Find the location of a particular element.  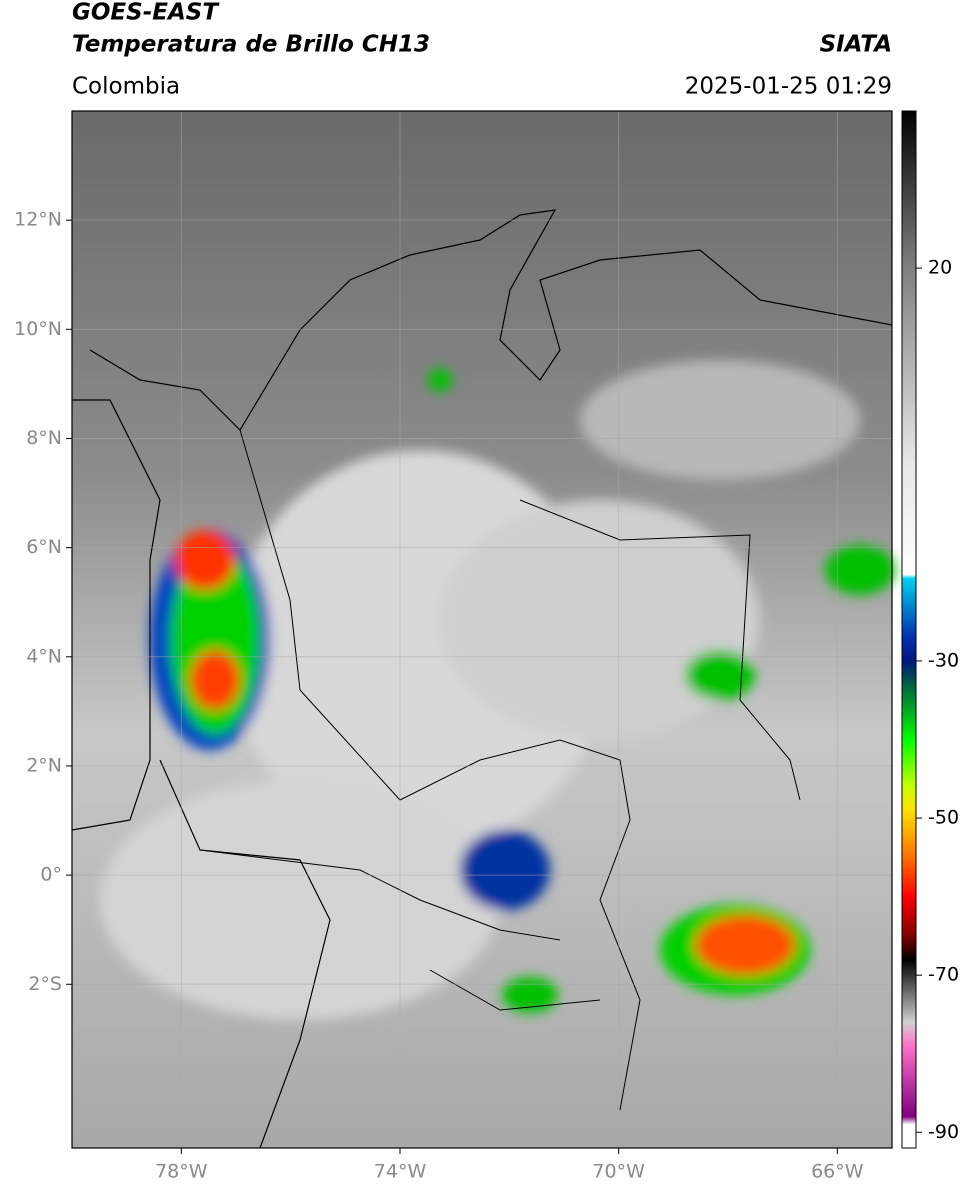

satellite: GOES-EAST is located at coordinates (146, 13).